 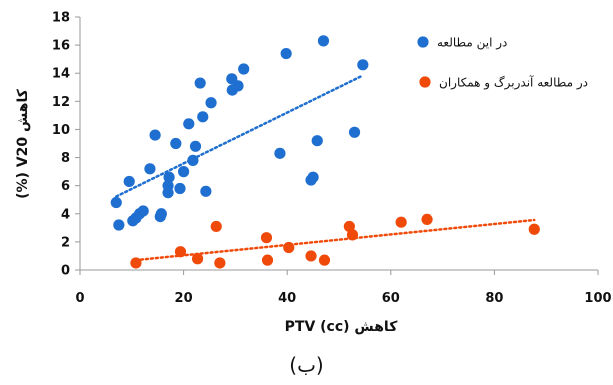 I want to click on x-tick-label: 40, so click(x=287, y=298).